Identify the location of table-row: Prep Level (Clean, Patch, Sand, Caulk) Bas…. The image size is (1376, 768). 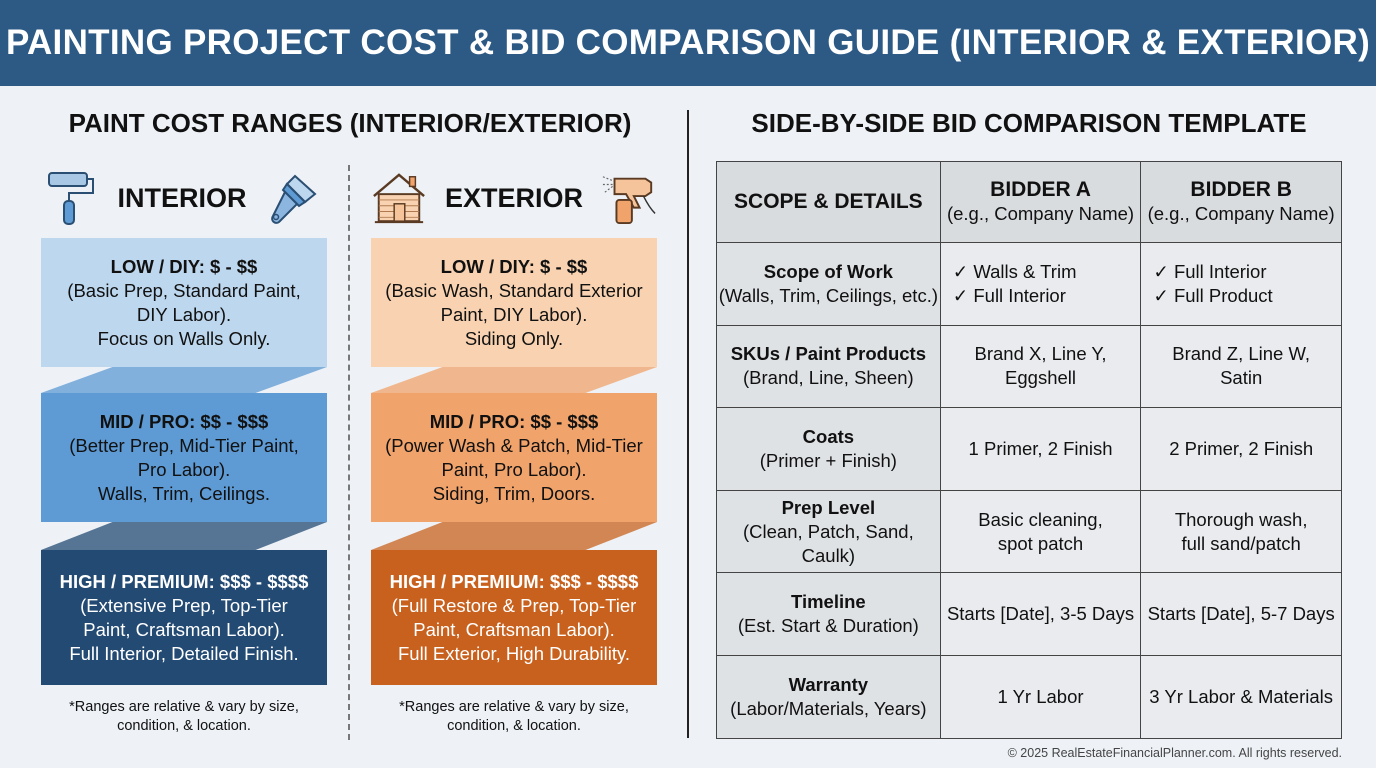
(1029, 531).